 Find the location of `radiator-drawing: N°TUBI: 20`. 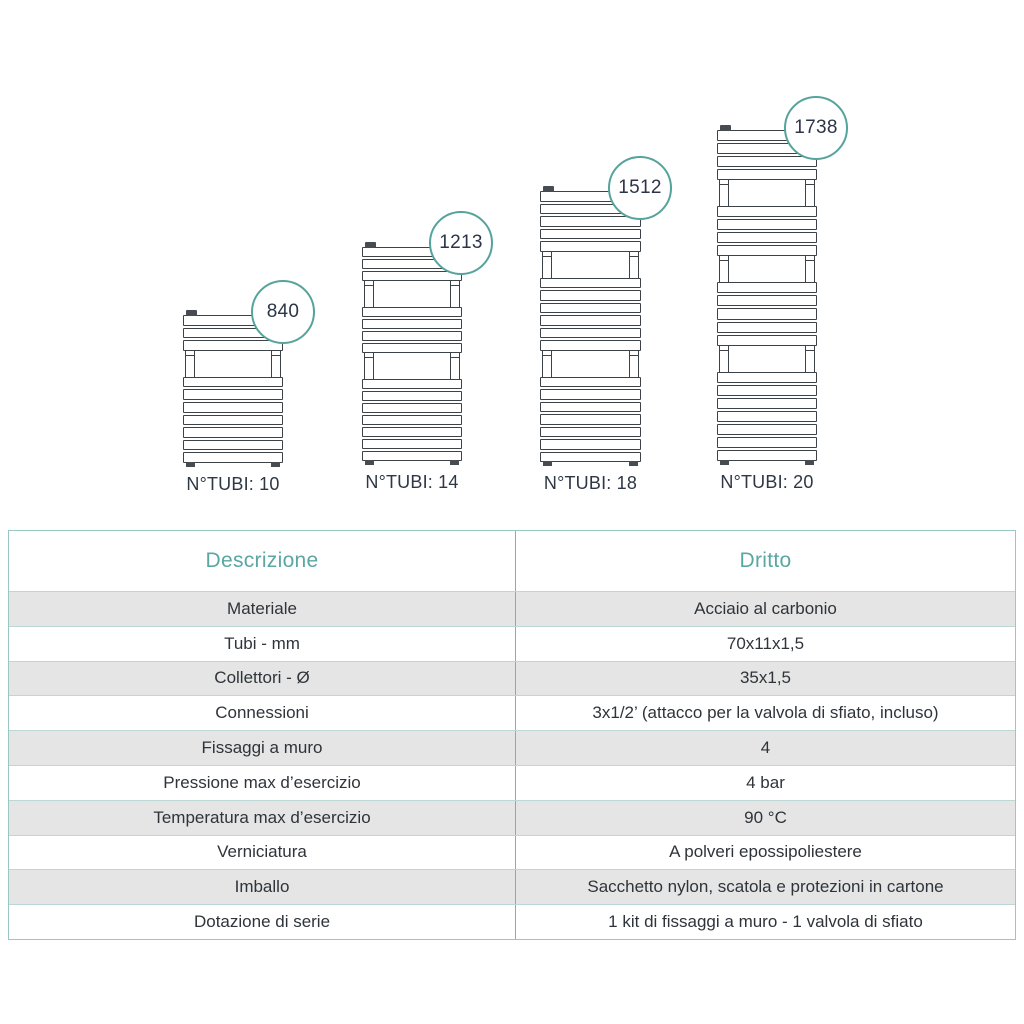

radiator-drawing: N°TUBI: 20 is located at coordinates (767, 308).